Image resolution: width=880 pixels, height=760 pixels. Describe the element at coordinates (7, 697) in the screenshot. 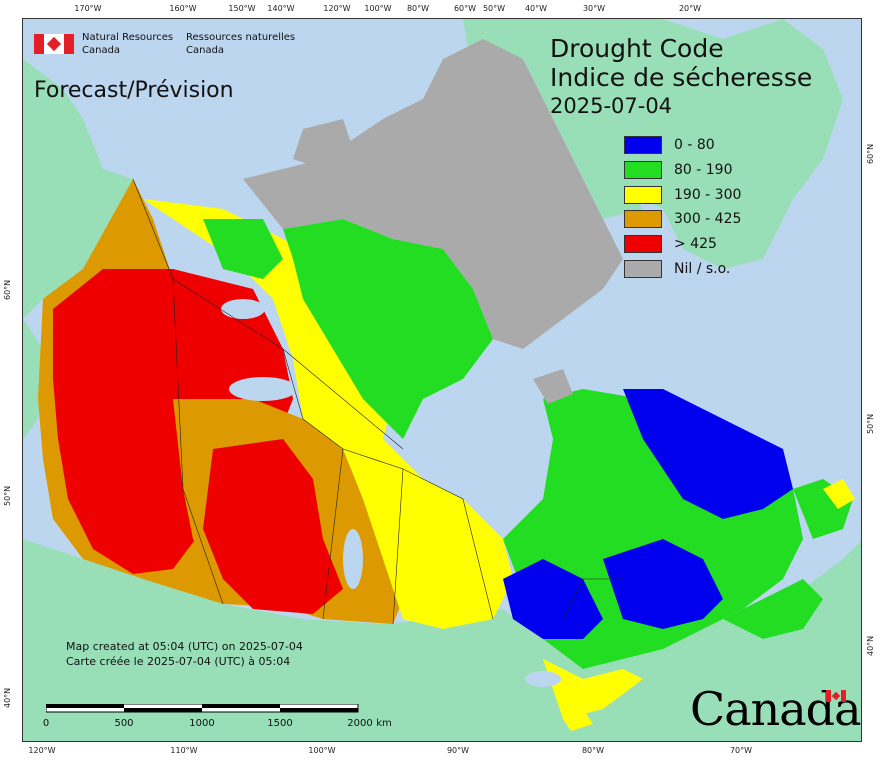

I see `graticule-left-label: 40°N` at that location.